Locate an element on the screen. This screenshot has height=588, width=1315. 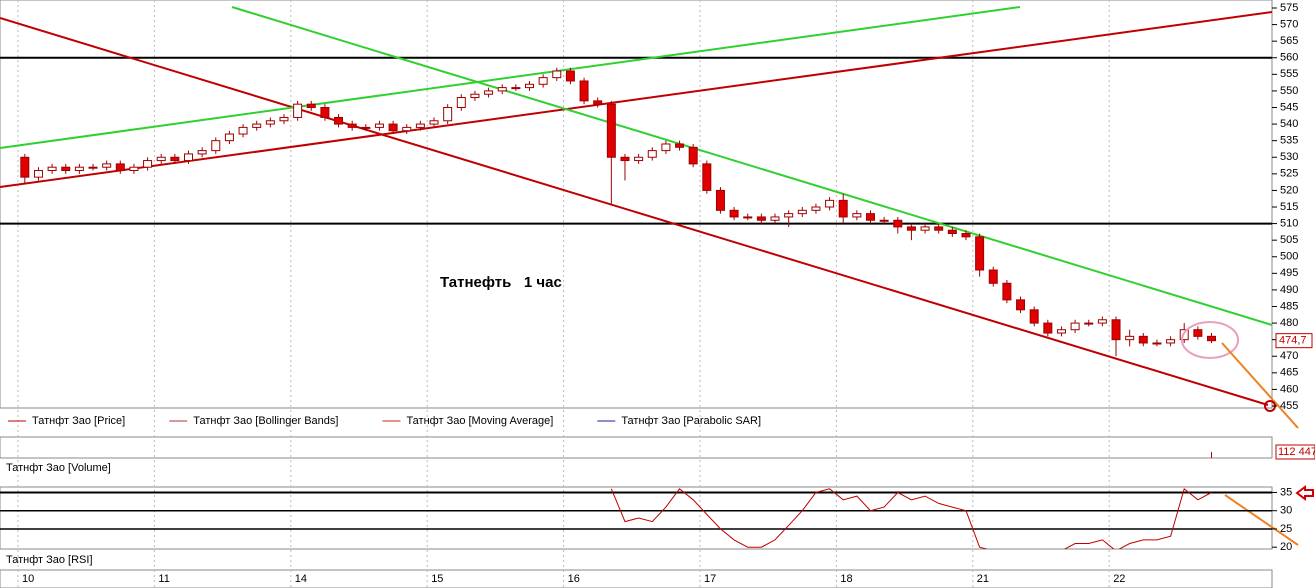
rsi-panel is located at coordinates (636, 518).